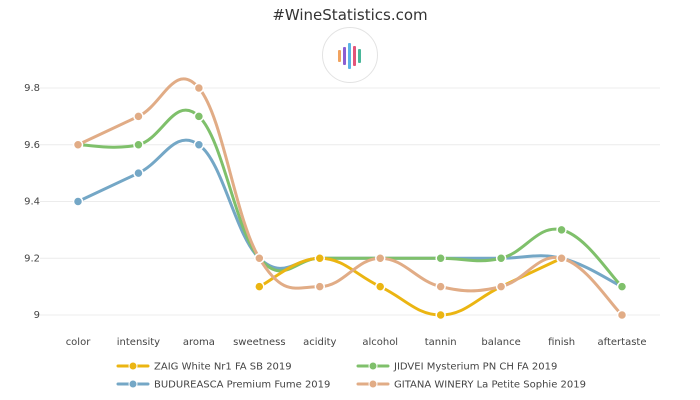 This screenshot has height=400, width=700. Describe the element at coordinates (242, 385) in the screenshot. I see `legend-label: BUDUREASCA Premium Fume 2019` at that location.